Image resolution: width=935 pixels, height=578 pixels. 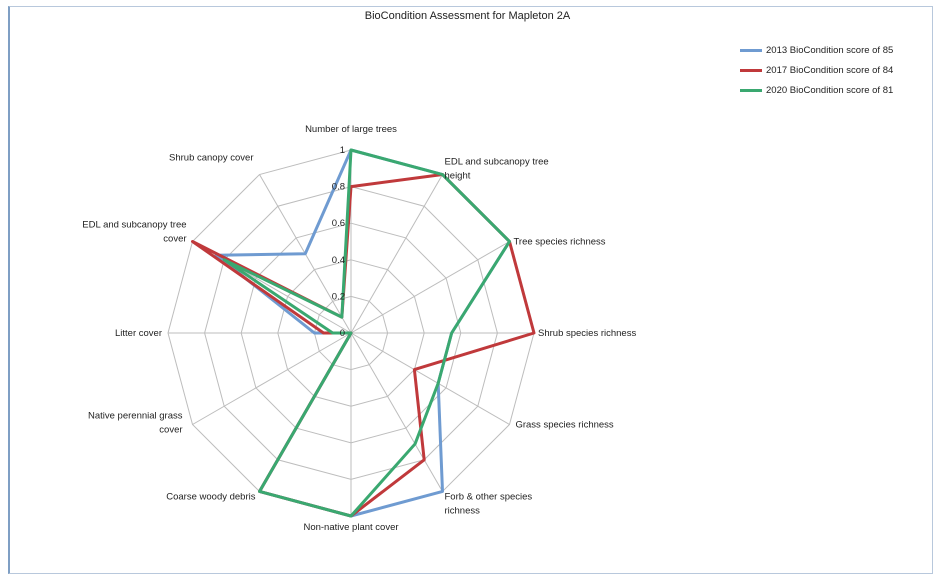 I want to click on tick-label: 1, so click(x=342, y=150).